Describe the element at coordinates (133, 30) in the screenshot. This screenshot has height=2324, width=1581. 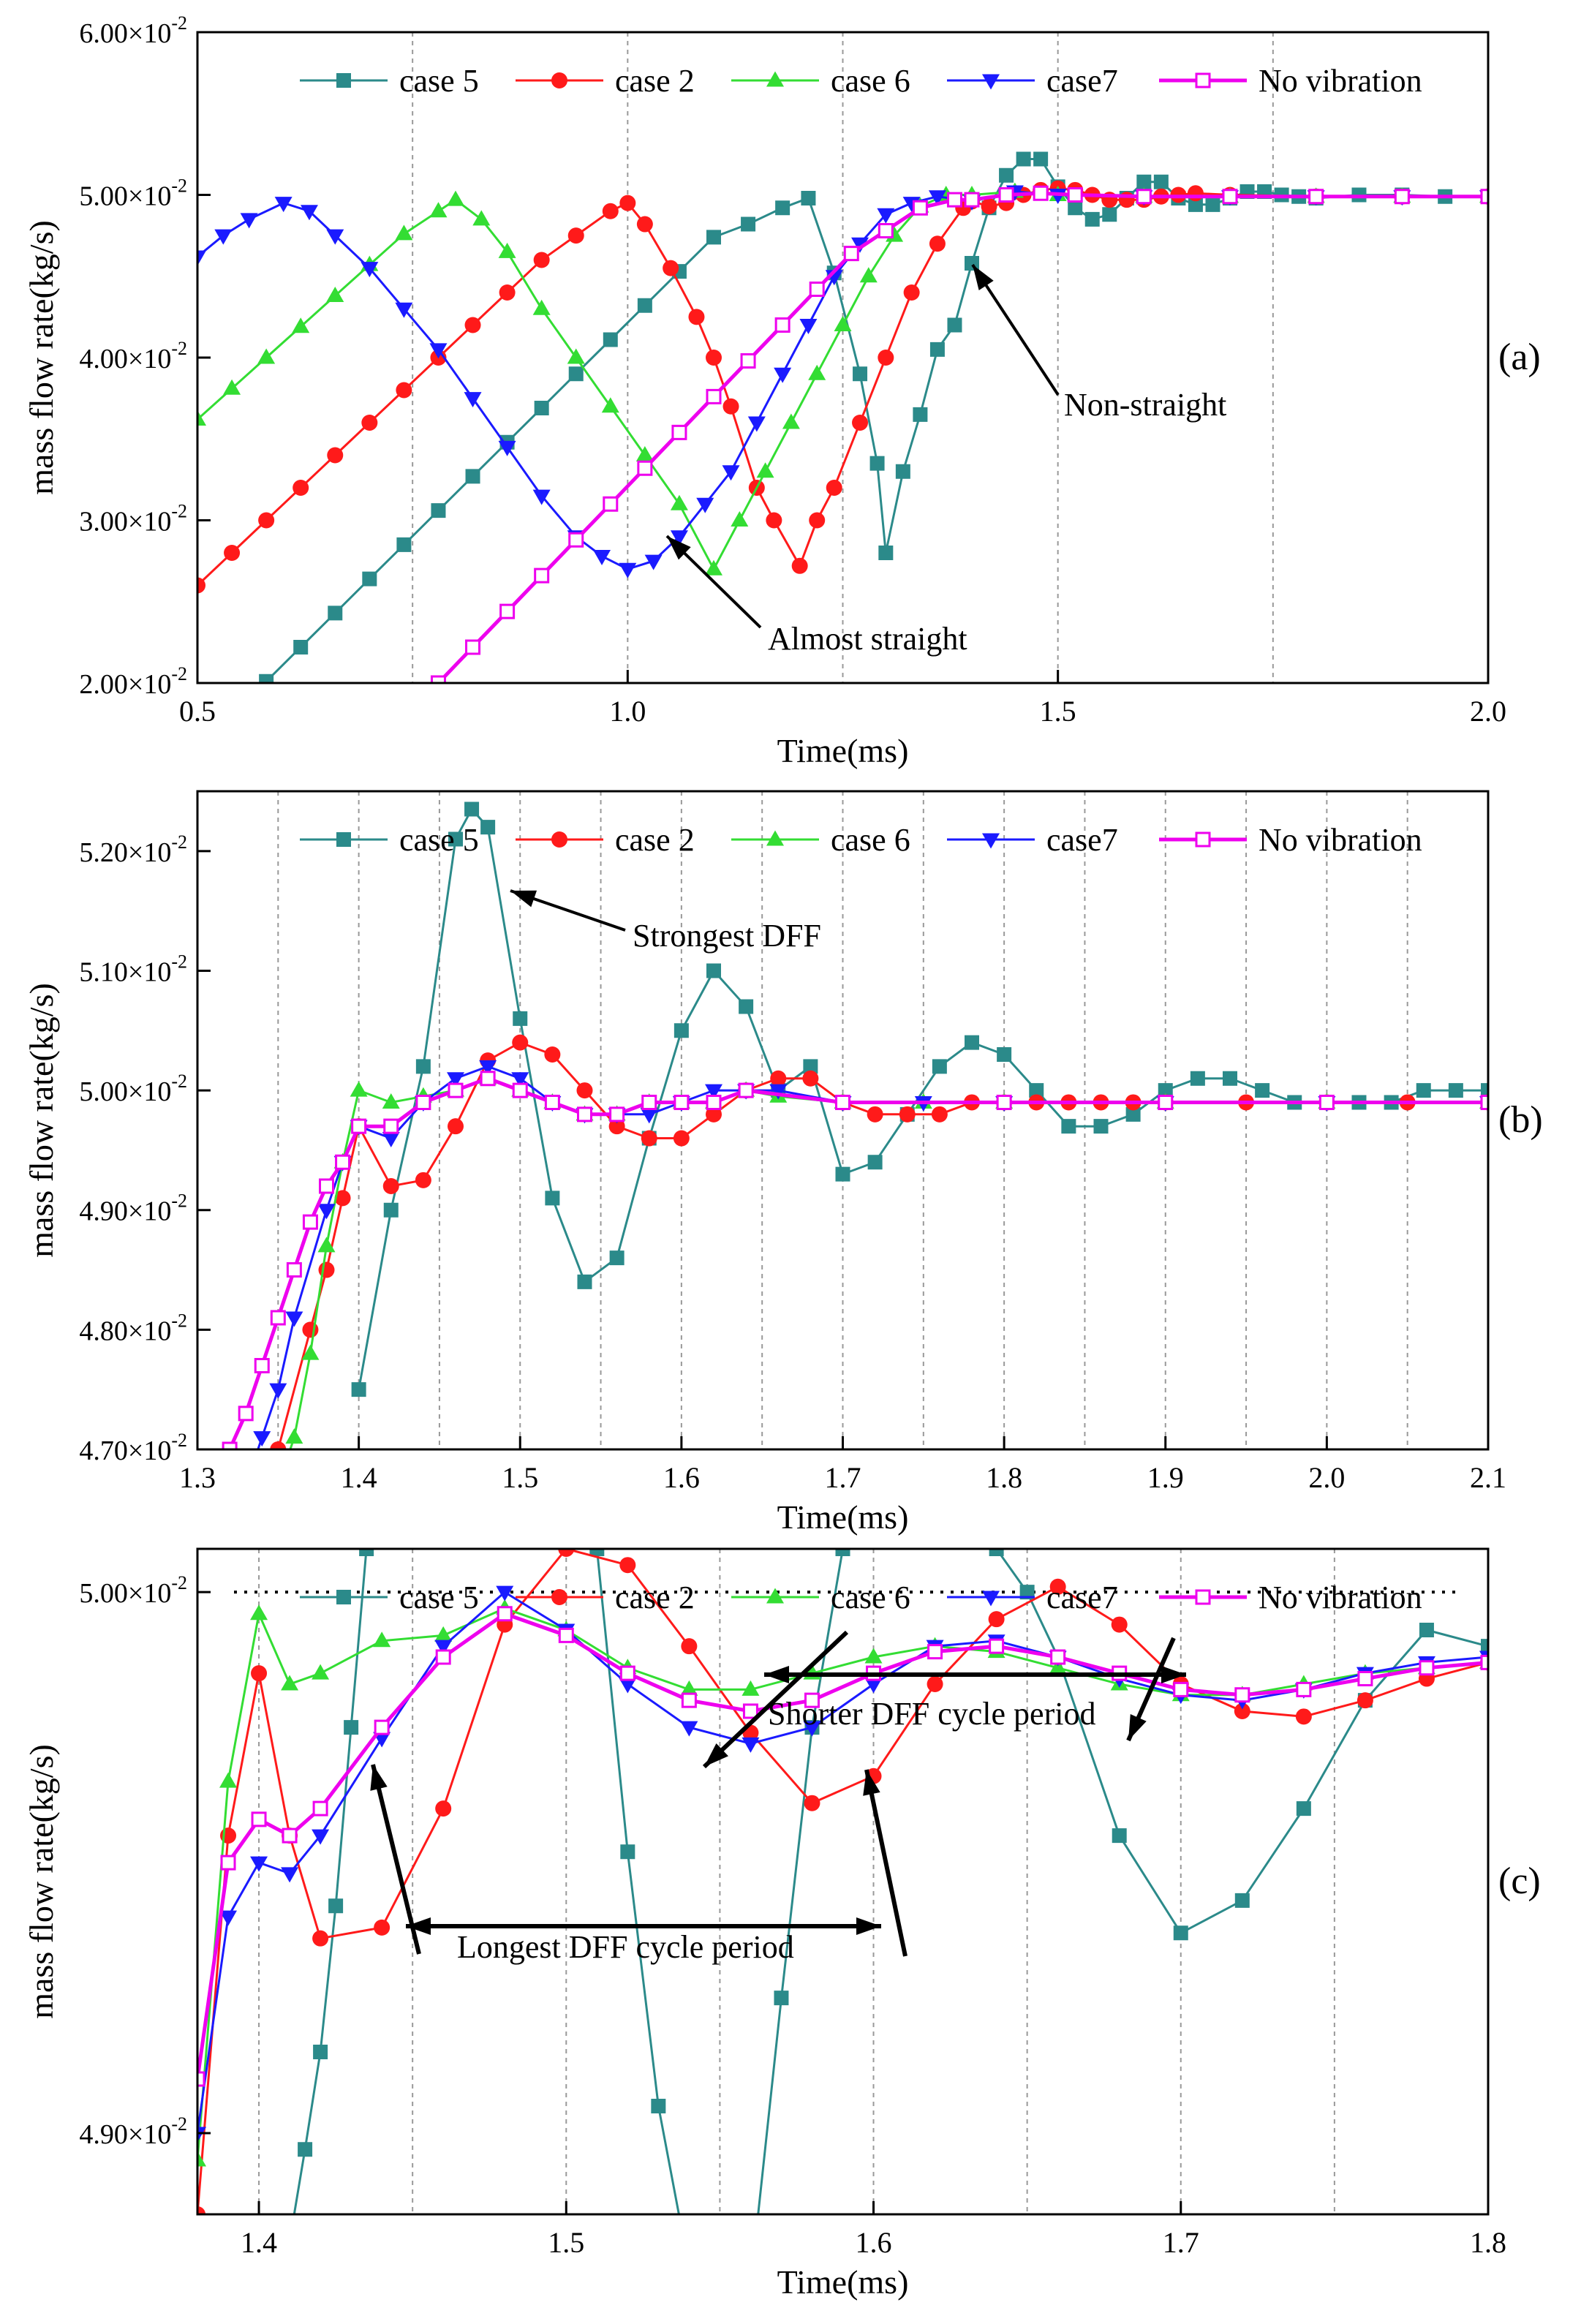
I see `y-tick-label: 6.00×10⁻²` at that location.